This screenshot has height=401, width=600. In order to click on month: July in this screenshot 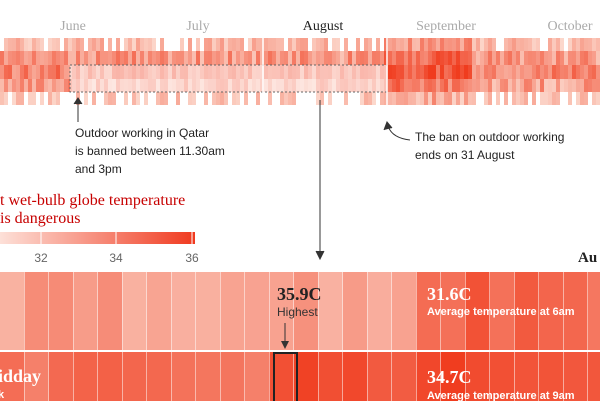, I will do `click(197, 26)`.